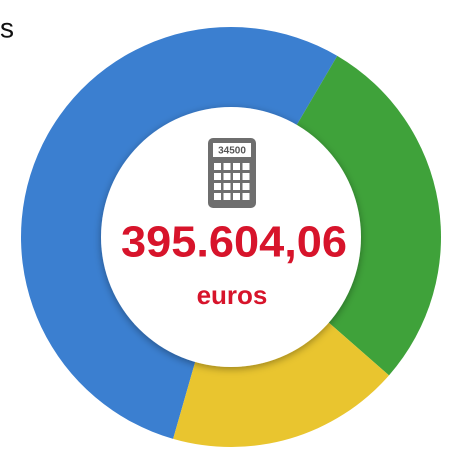 The height and width of the screenshot is (451, 453). I want to click on calculator-icon: 34500, so click(232, 173).